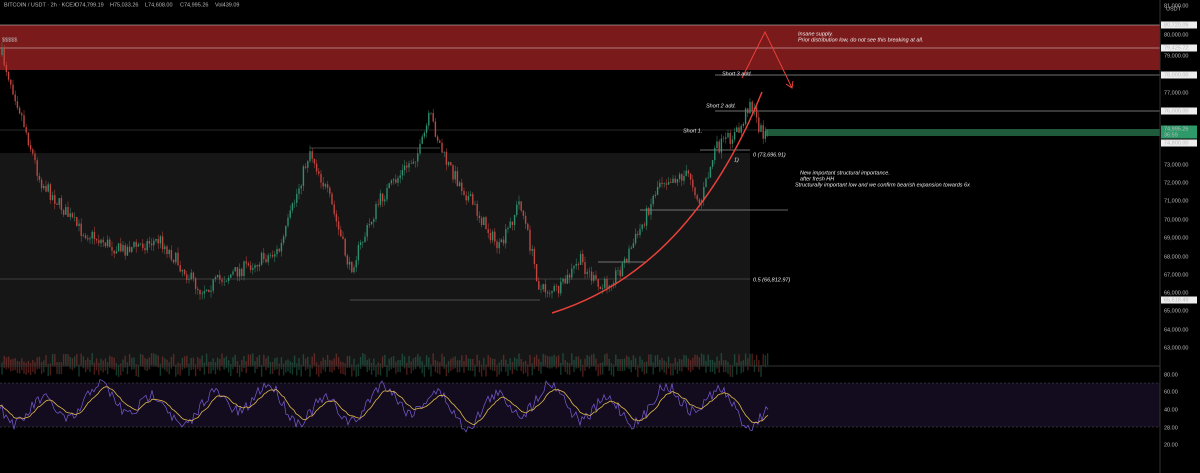  I want to click on annotation: 0 (73,696.91), so click(769, 155).